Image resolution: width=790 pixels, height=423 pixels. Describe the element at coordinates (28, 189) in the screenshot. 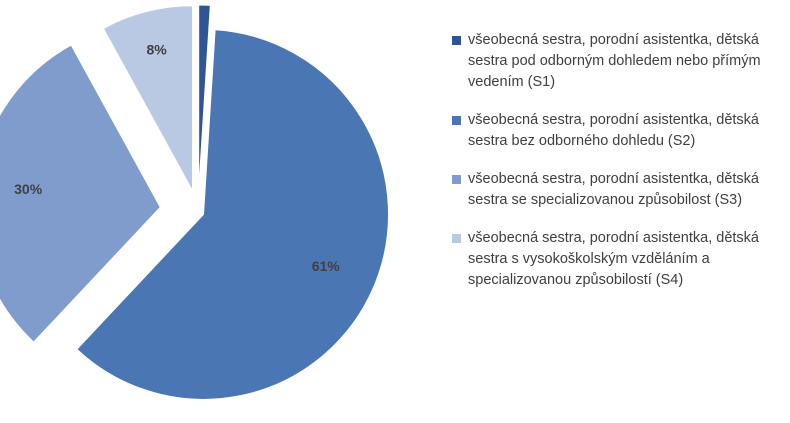

I see `data-label: 30%` at that location.